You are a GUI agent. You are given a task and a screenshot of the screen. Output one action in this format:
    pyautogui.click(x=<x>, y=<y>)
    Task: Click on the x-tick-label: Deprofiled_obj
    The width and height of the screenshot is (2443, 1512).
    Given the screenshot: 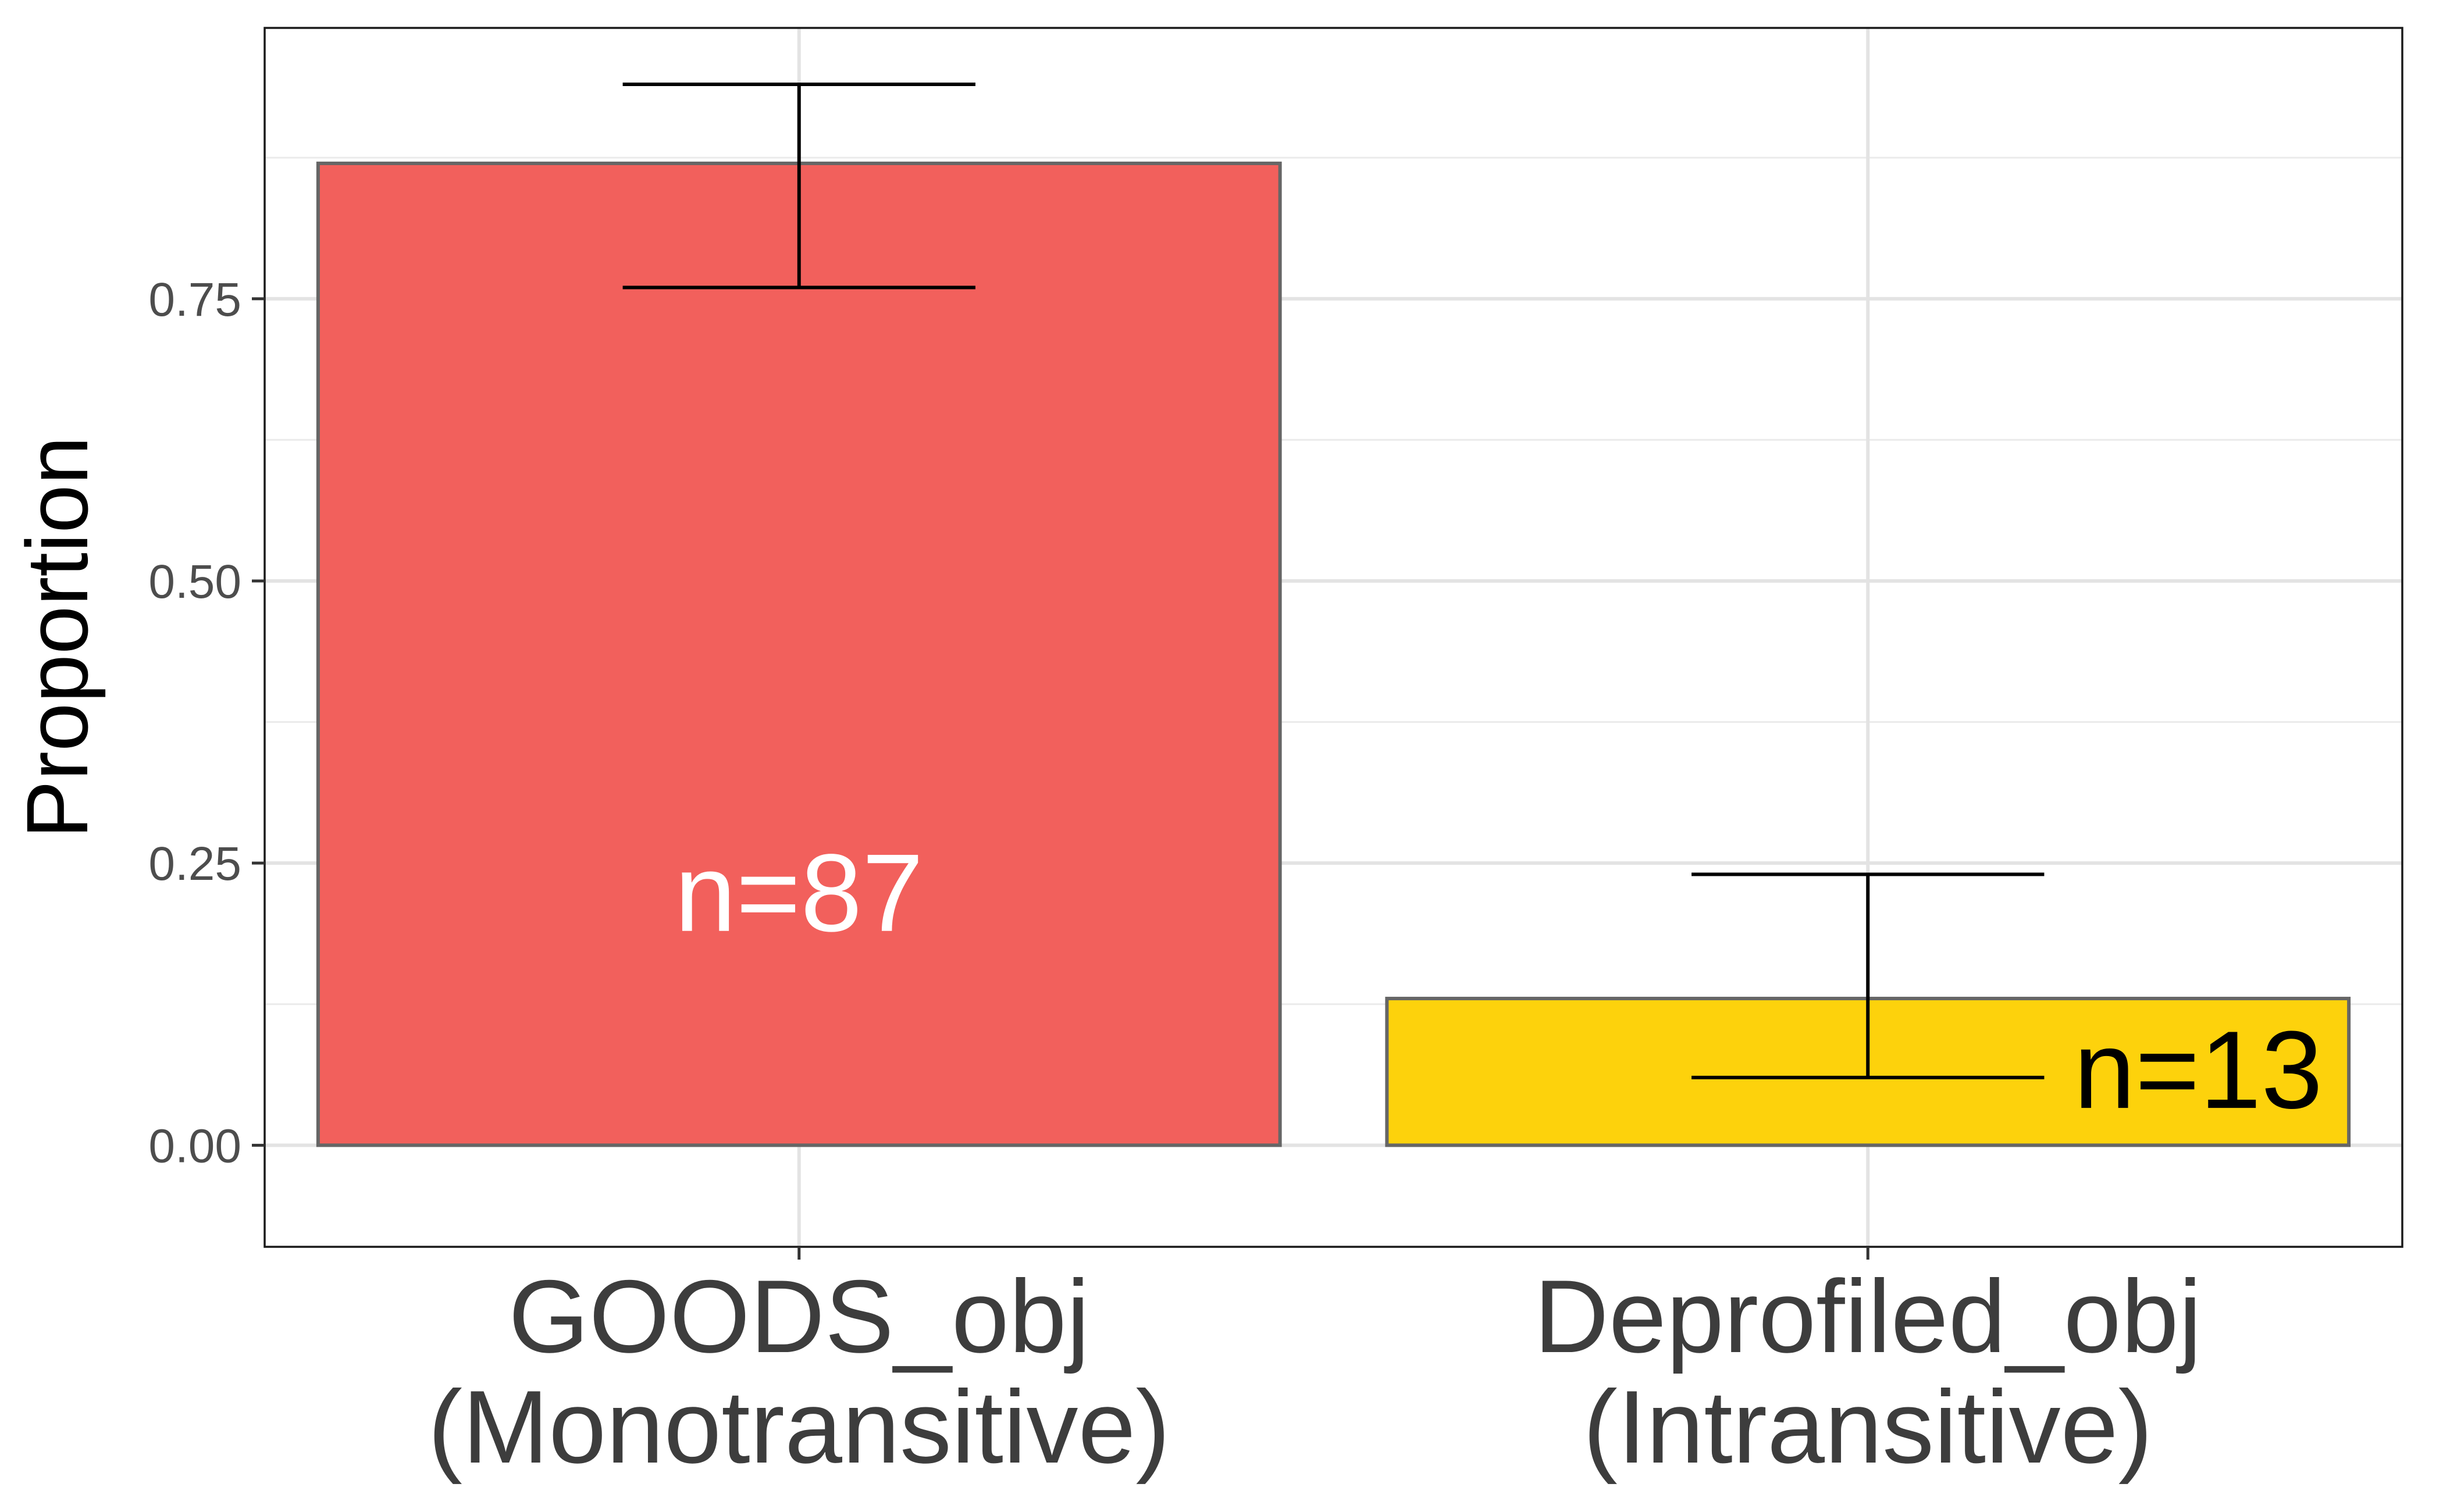 What is the action you would take?
    pyautogui.click(x=1868, y=1316)
    